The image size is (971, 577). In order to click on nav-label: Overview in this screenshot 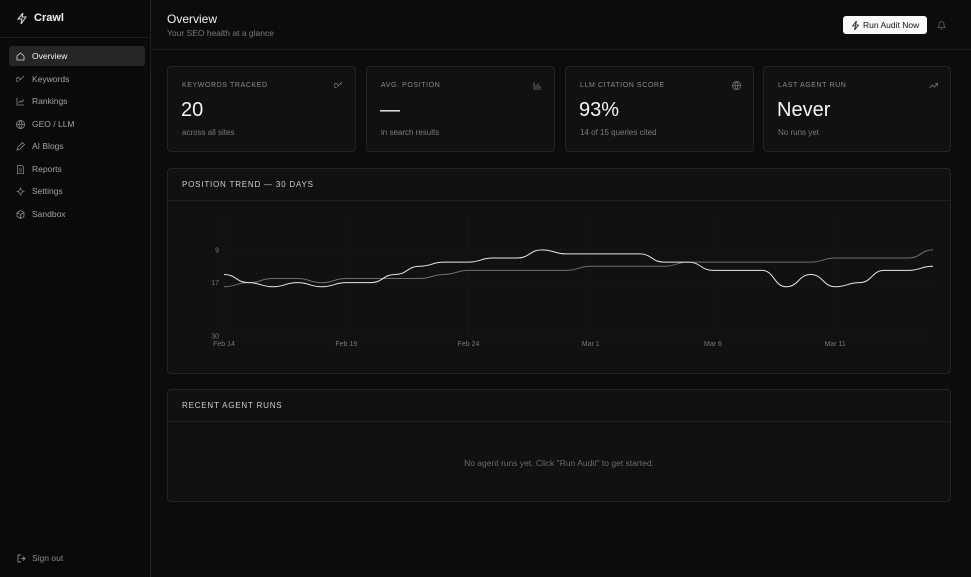, I will do `click(50, 56)`.